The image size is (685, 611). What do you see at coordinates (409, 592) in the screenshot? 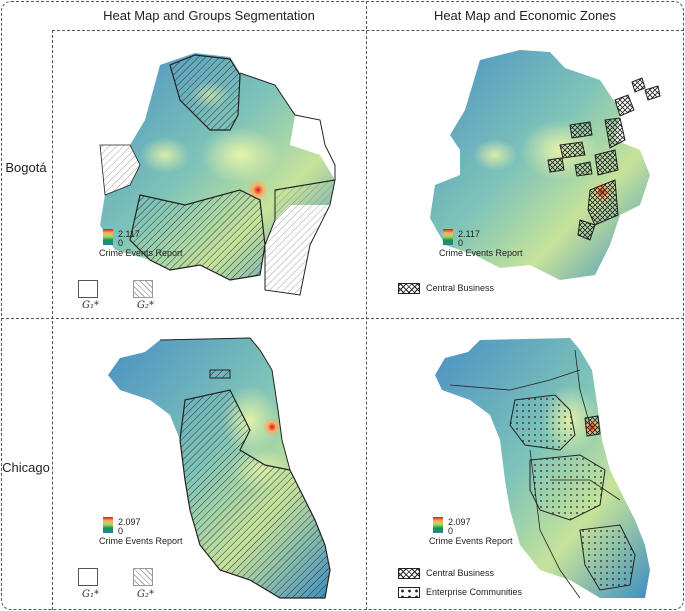
I see `enterprise-communities-swatch` at bounding box center [409, 592].